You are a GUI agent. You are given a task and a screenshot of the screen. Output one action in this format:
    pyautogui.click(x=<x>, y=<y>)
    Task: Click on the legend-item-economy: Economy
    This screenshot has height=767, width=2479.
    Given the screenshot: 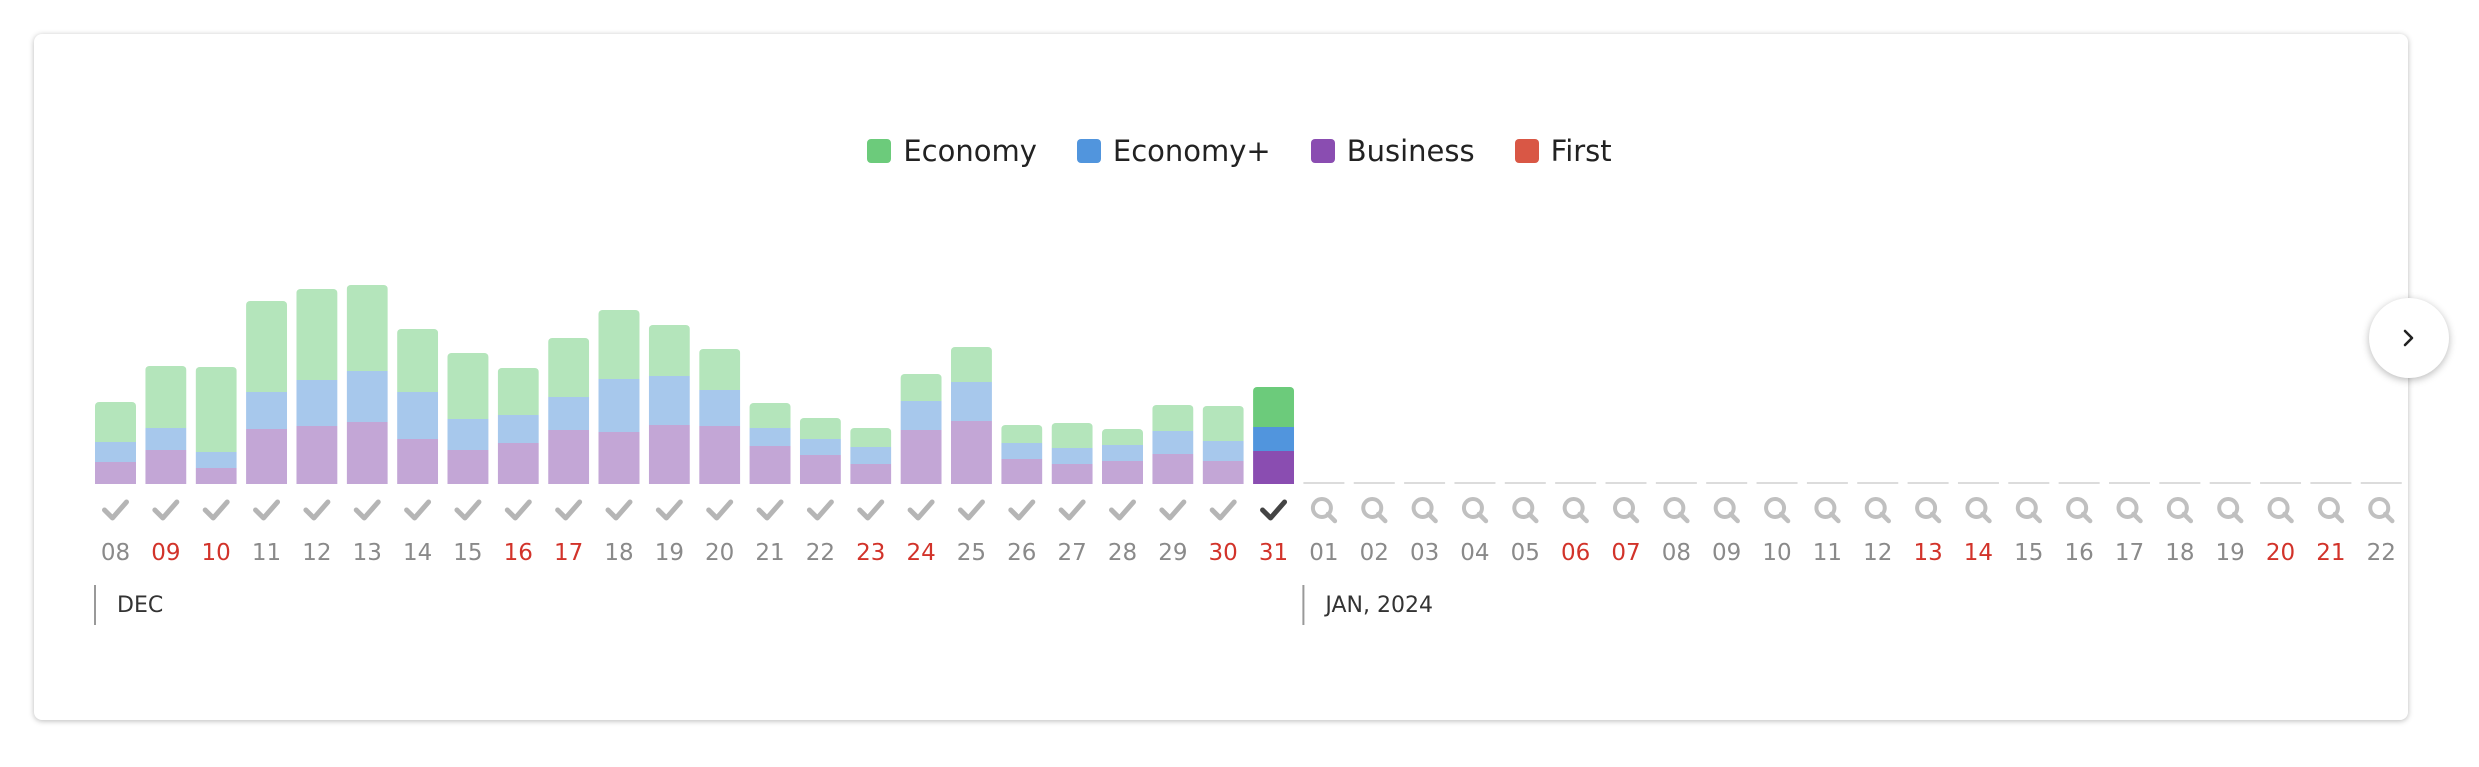 What is the action you would take?
    pyautogui.click(x=952, y=151)
    